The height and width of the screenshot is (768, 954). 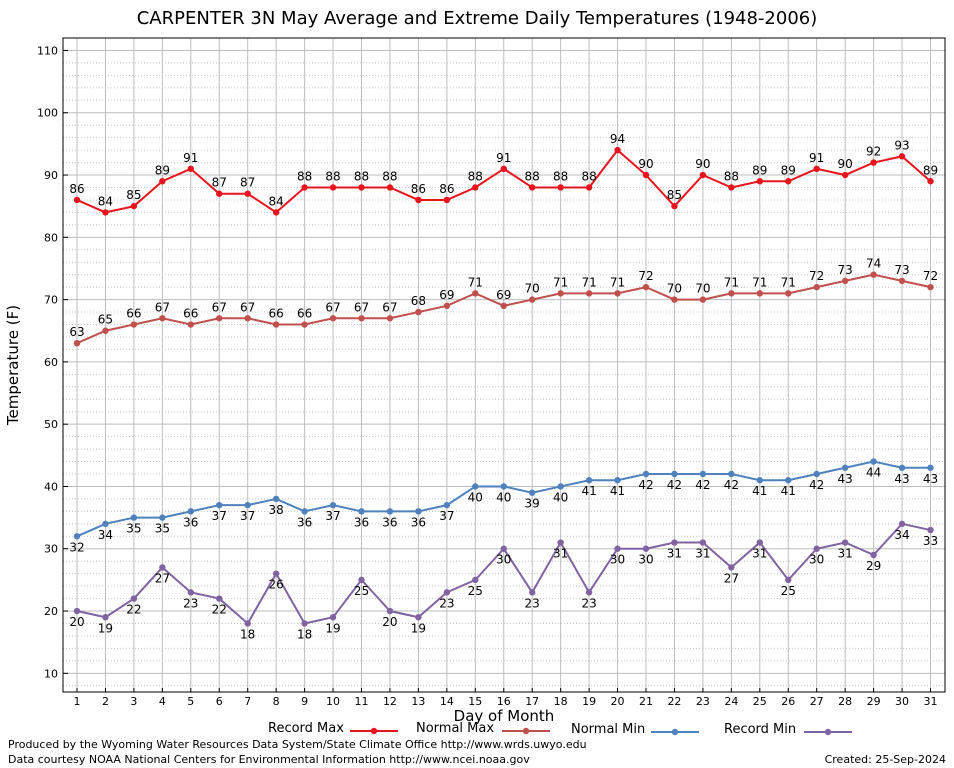 What do you see at coordinates (504, 701) in the screenshot?
I see `x-tick-label: 16` at bounding box center [504, 701].